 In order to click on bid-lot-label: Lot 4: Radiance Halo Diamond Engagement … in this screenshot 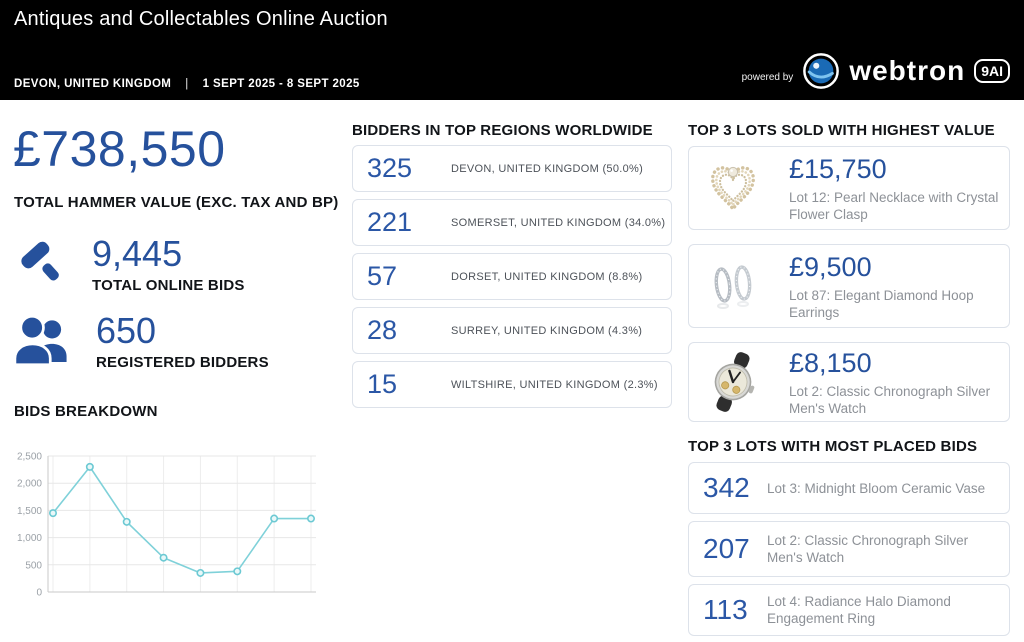, I will do `click(859, 610)`.